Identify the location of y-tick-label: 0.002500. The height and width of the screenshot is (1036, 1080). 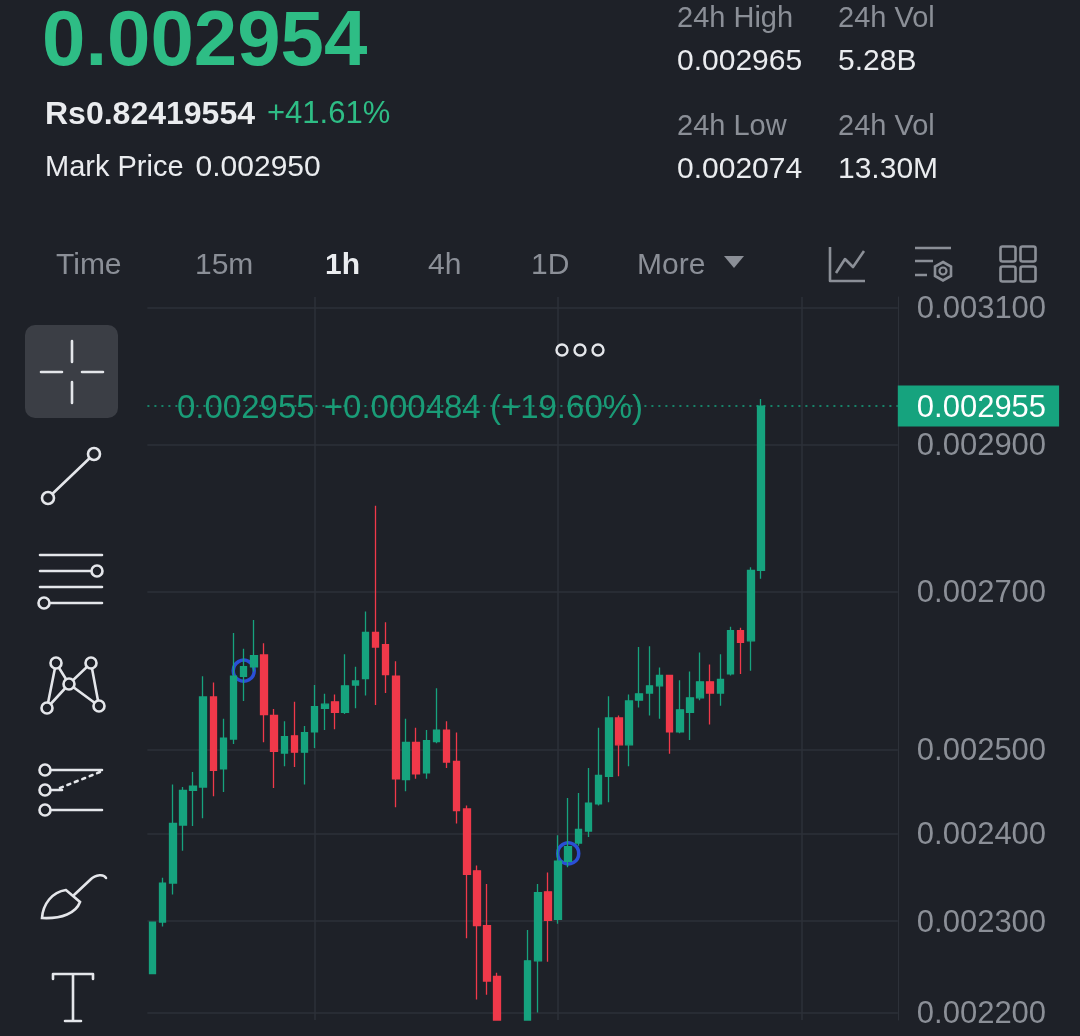
(981, 750).